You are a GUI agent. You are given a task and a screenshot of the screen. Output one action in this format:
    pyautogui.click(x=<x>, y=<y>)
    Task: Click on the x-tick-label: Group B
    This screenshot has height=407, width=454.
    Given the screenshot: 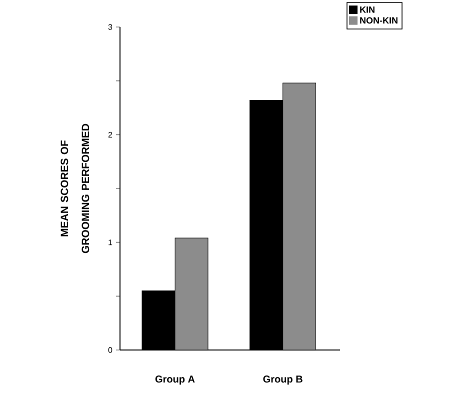 What is the action you would take?
    pyautogui.click(x=282, y=380)
    